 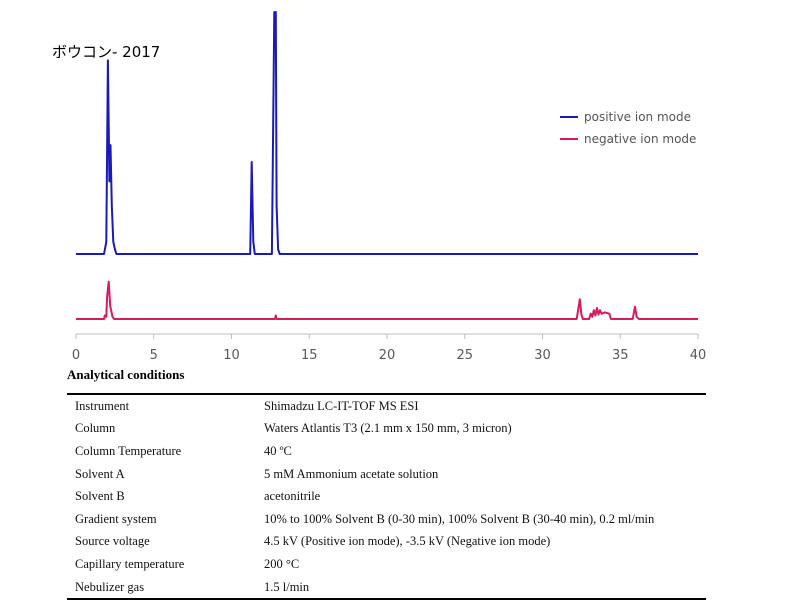 I want to click on param-label: Gradient system, so click(x=116, y=518).